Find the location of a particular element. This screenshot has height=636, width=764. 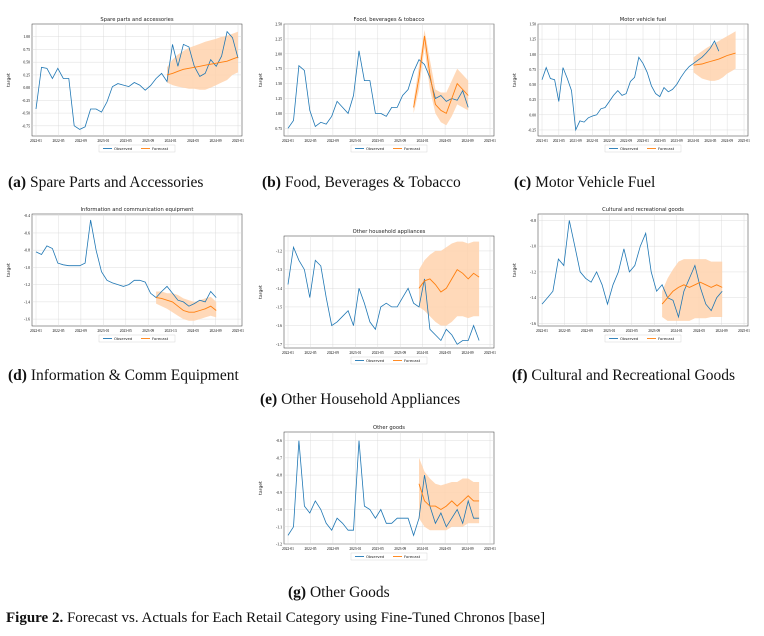

caption-f-label: (f) is located at coordinates (520, 375).